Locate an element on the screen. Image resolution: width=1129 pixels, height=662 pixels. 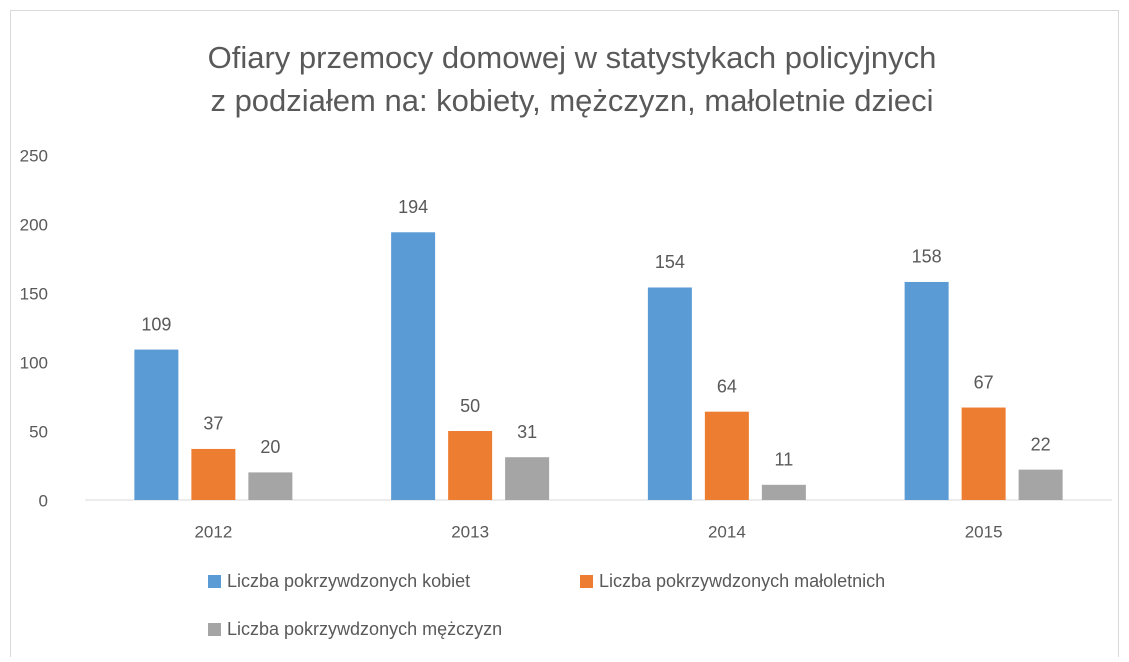
x-tick-label: 2015 is located at coordinates (984, 531).